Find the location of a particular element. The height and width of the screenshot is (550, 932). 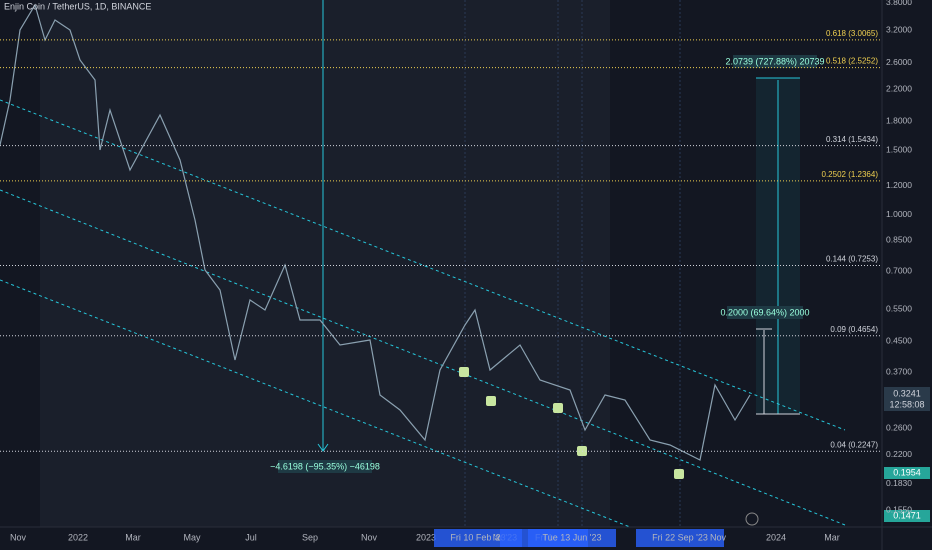

price-tick: 3.2000 is located at coordinates (899, 29).